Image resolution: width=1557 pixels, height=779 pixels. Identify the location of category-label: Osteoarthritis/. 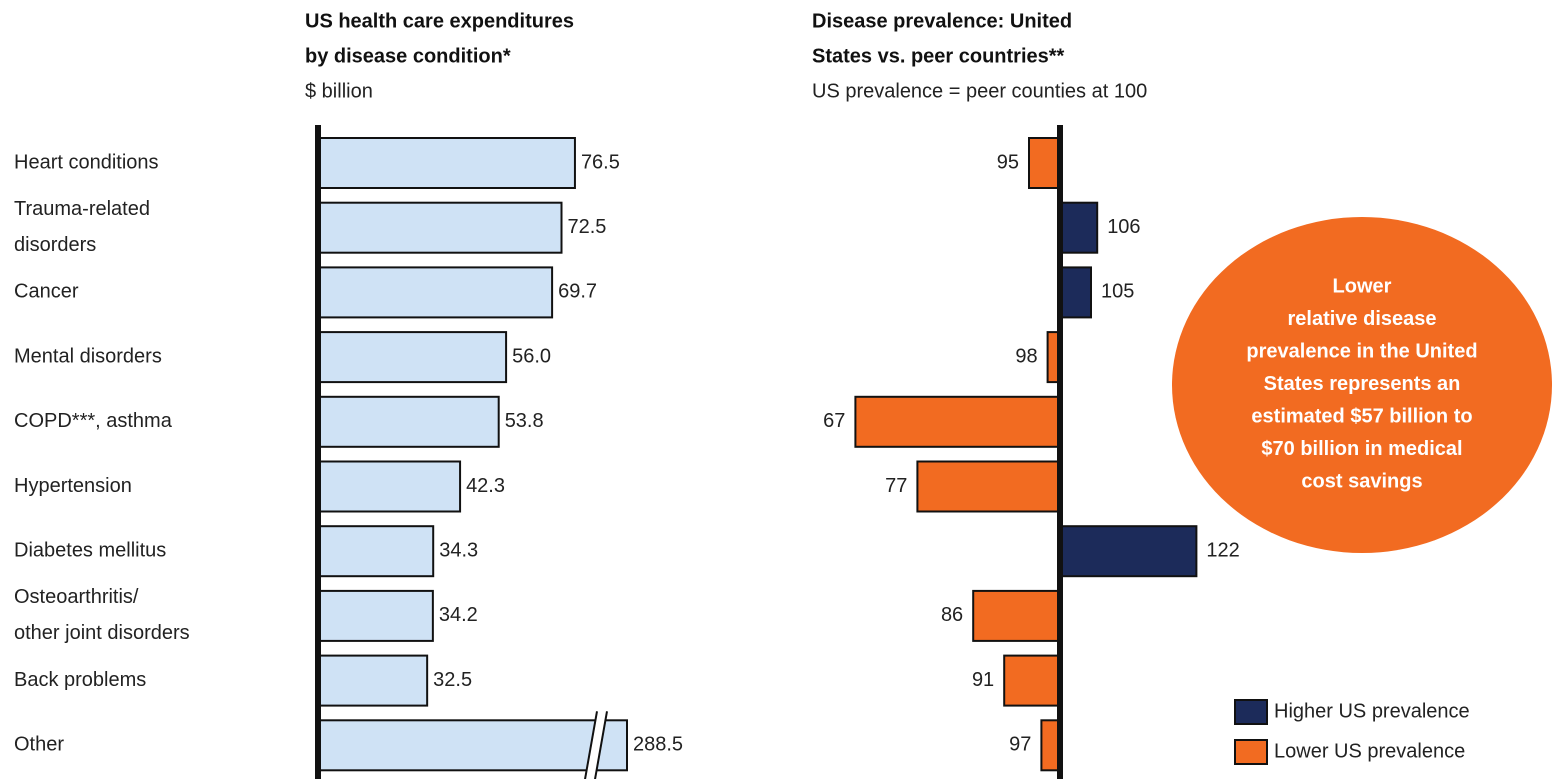
(76, 597).